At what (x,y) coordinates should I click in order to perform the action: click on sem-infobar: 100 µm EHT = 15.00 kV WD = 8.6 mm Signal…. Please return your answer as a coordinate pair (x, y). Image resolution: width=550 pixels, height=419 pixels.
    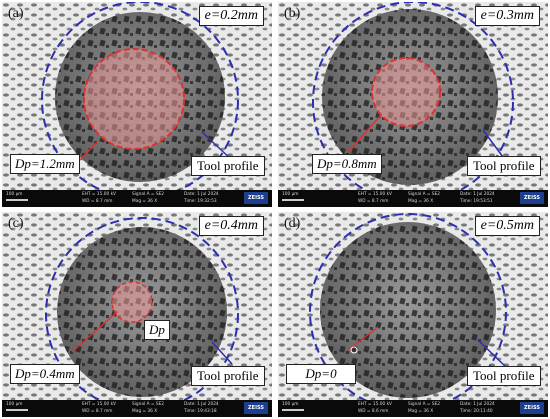
    Looking at the image, I should click on (413, 408).